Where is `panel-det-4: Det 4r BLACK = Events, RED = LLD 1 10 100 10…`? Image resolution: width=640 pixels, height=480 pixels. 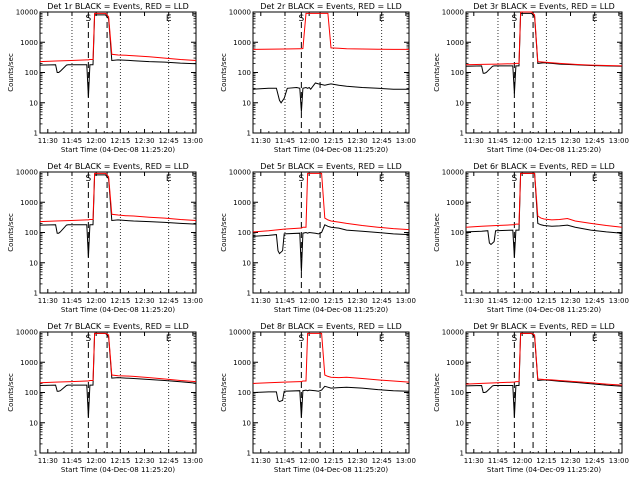
panel-det-4: Det 4r BLACK = Events, RED = LLD 1 10 100 10… is located at coordinates (105, 238).